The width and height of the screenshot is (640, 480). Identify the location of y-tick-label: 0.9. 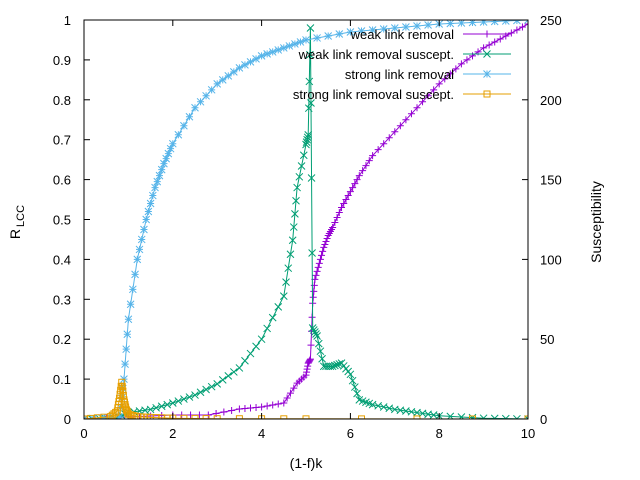
(62, 60).